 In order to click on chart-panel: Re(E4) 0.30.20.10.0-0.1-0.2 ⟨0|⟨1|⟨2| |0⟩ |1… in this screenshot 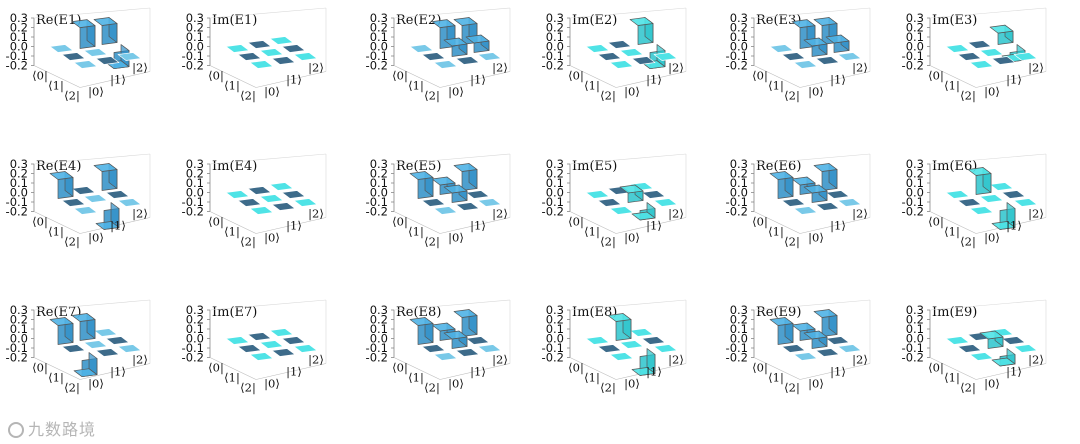, I will do `click(78, 201)`.